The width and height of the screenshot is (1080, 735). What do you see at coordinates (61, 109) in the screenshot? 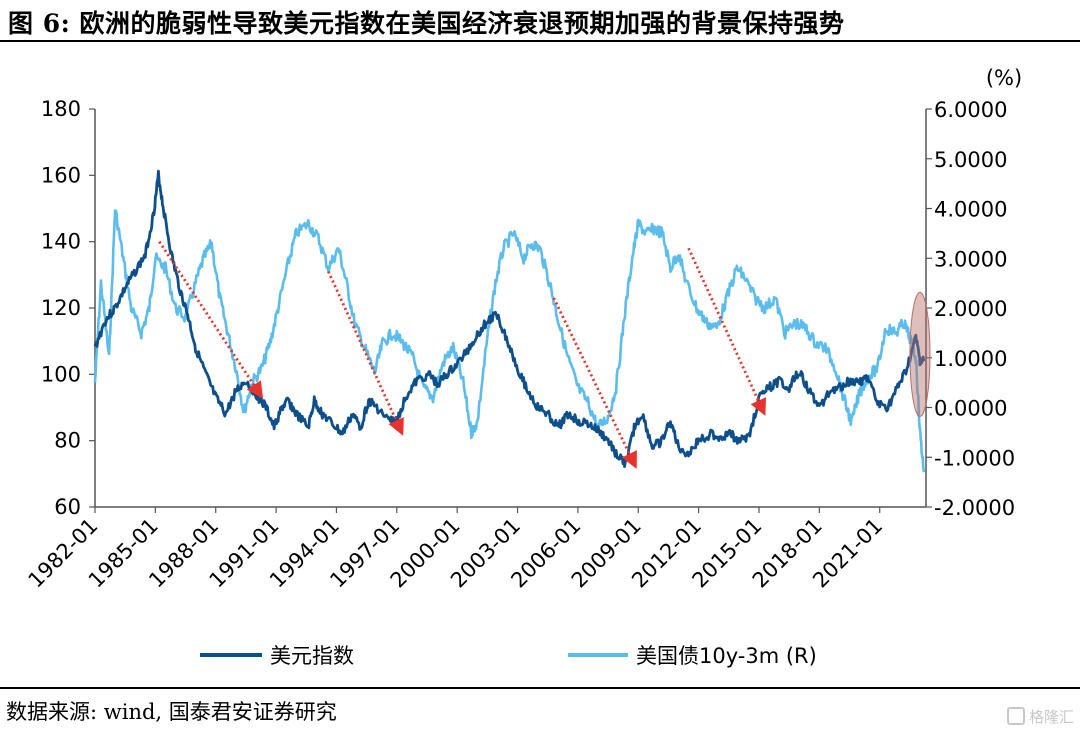
I see `left-tick-label: 180` at bounding box center [61, 109].